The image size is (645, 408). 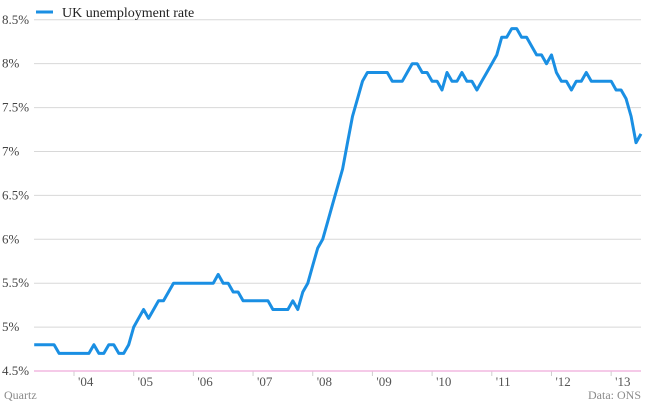 I want to click on x-tick-label: '08, so click(x=324, y=381).